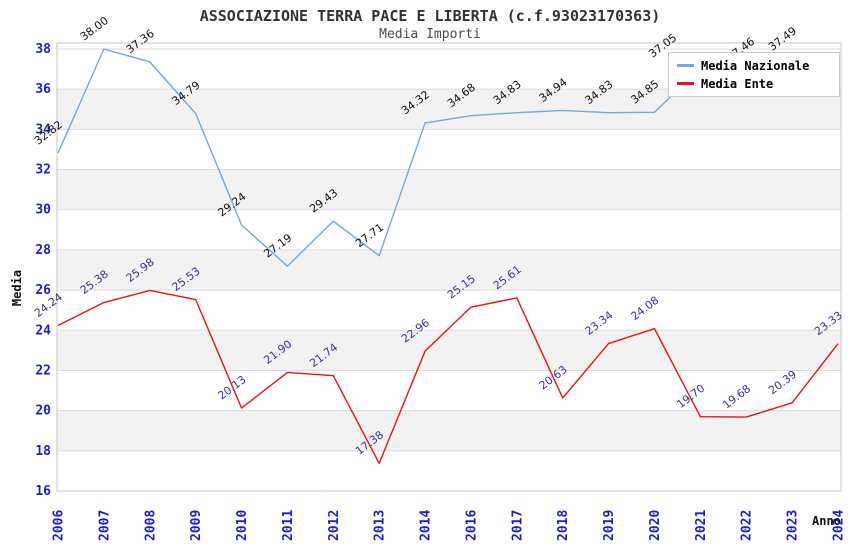 This screenshot has height=550, width=850. I want to click on x-tick-label: 2018, so click(563, 525).